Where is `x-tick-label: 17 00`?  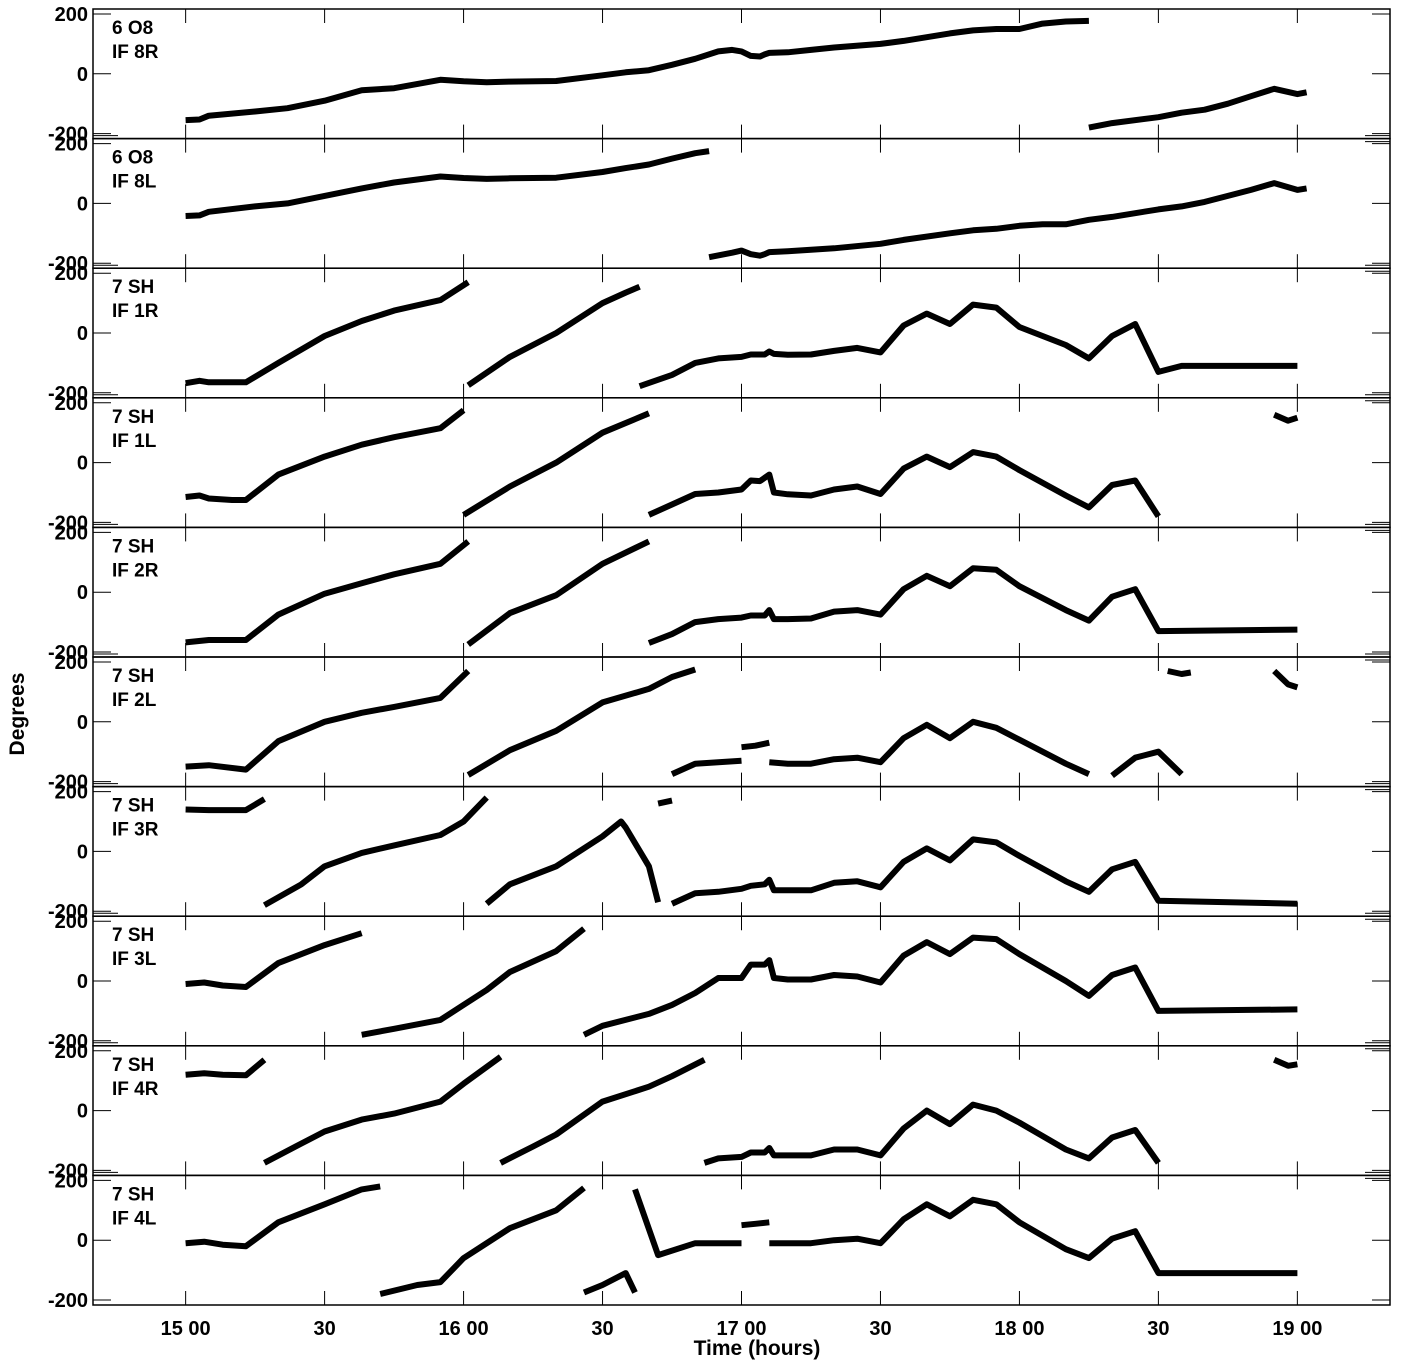
x-tick-label: 17 00 is located at coordinates (741, 1329).